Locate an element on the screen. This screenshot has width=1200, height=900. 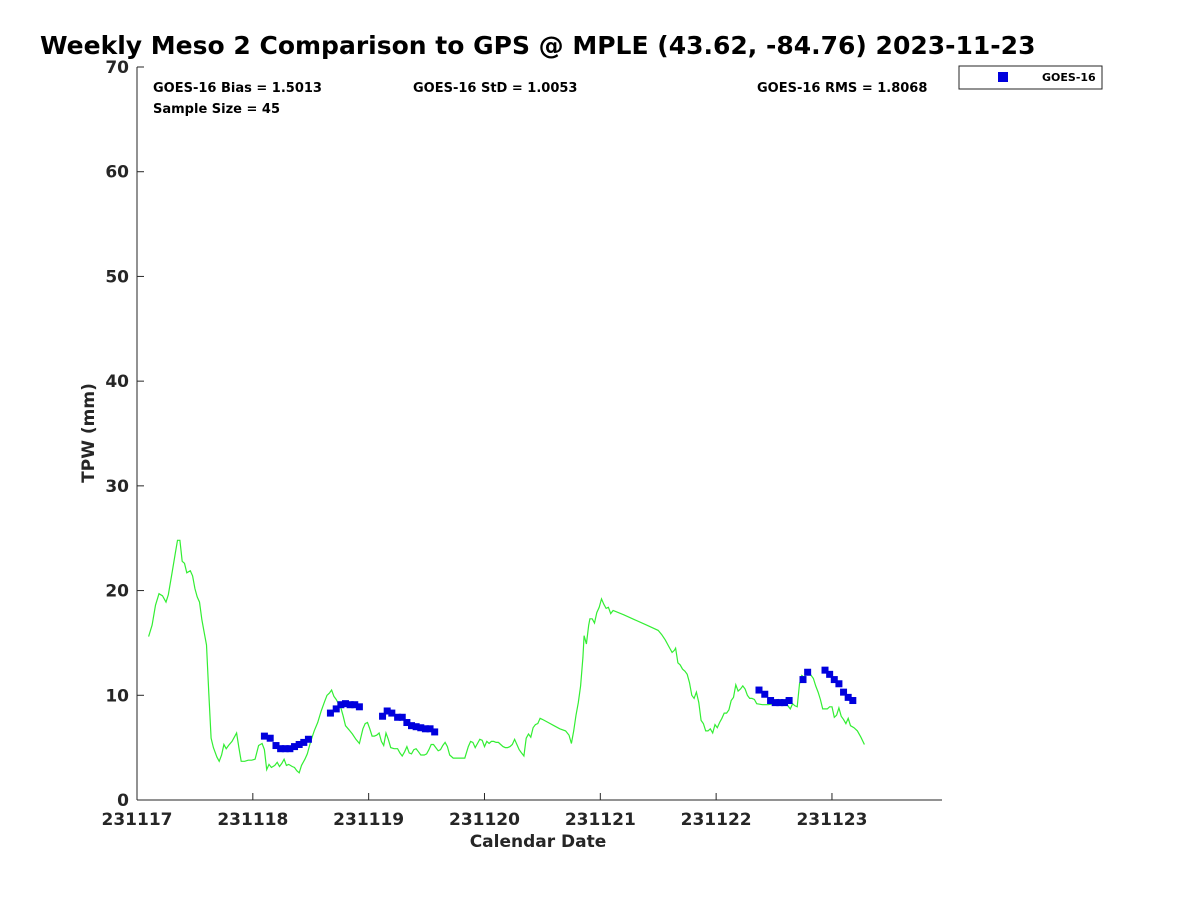
stat-std: GOES-16 StD = 1.0053 is located at coordinates (495, 88).